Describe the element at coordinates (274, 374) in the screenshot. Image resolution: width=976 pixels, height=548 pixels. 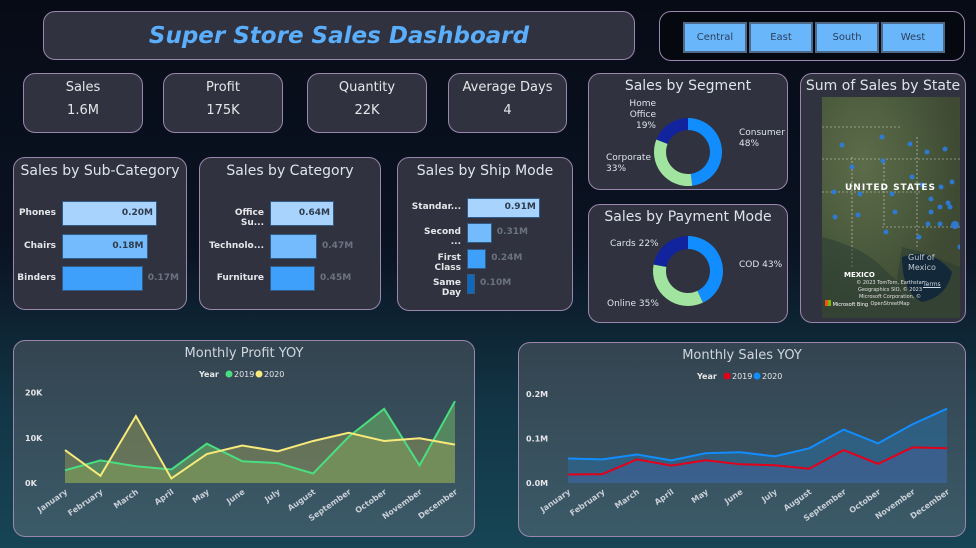
I see `legend-label: 2020` at that location.